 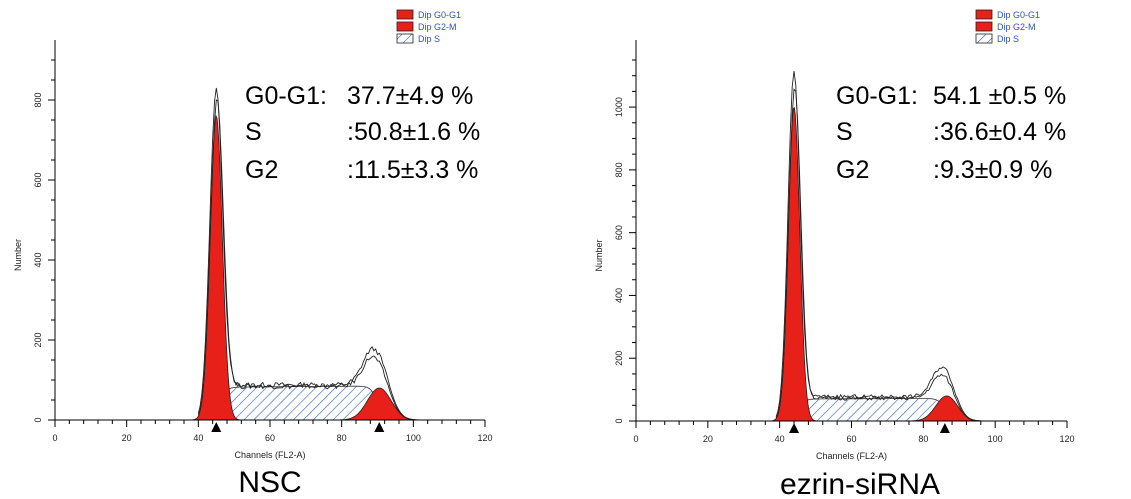 I want to click on stat-value: :50.8±1.6 %, so click(x=413, y=132).